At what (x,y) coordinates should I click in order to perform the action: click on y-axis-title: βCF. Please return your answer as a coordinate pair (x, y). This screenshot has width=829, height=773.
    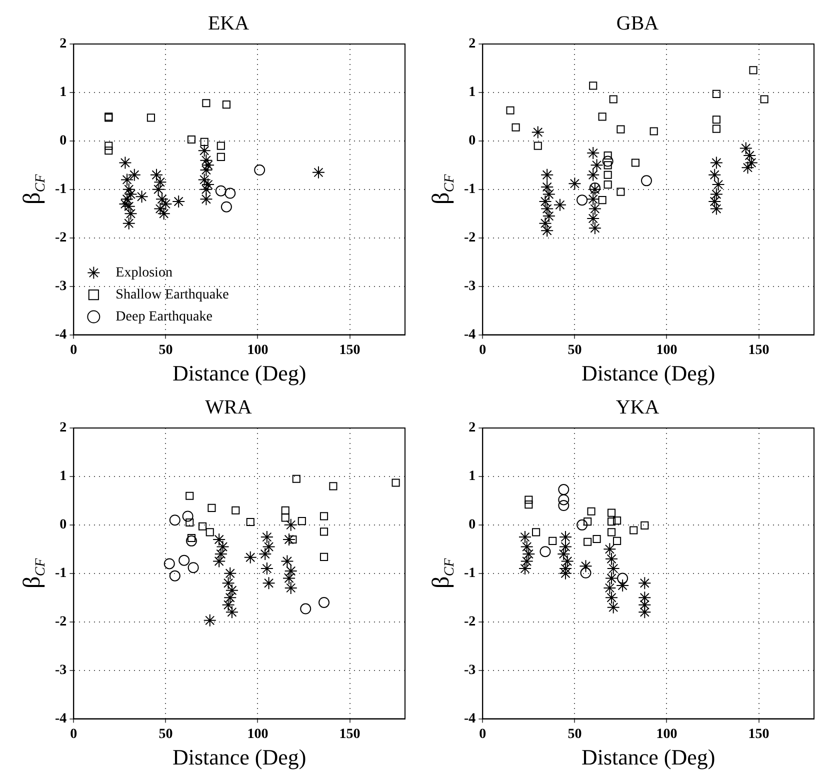
    Looking at the image, I should click on (34, 189).